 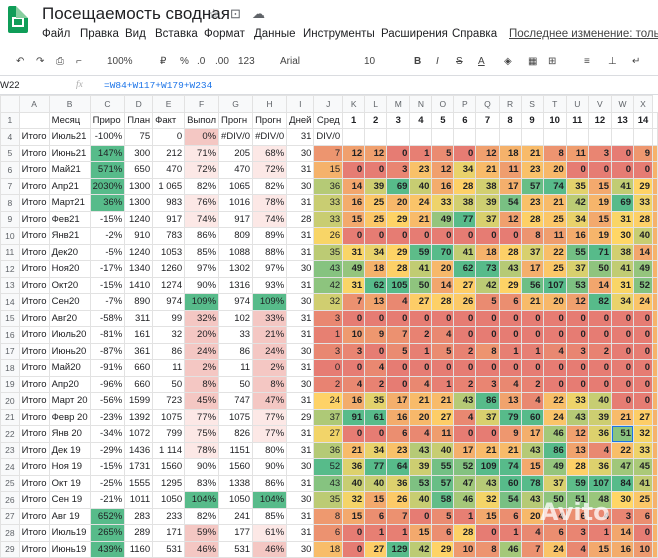 What do you see at coordinates (487, 186) in the screenshot?
I see `cell-Q7: 38` at bounding box center [487, 186].